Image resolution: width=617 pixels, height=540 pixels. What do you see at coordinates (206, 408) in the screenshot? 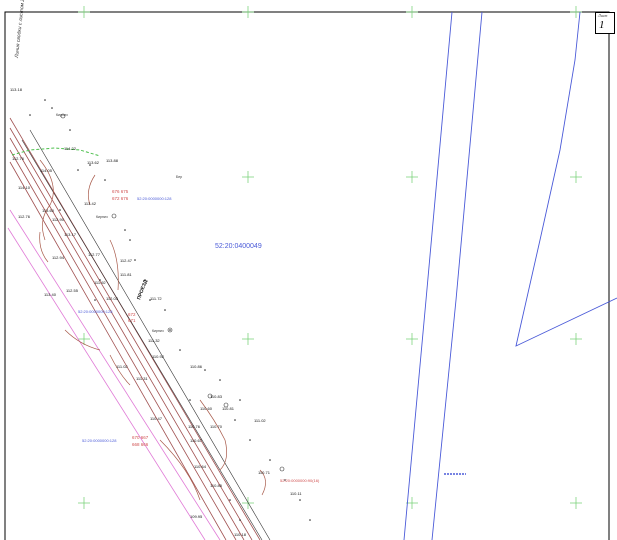
I see `elevation-label: 110.60` at bounding box center [206, 408].